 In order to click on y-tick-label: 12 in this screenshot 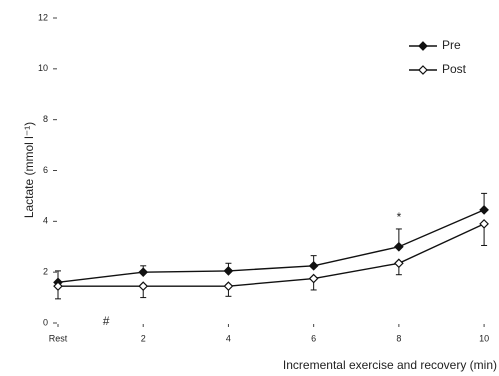, I will do `click(43, 17)`.